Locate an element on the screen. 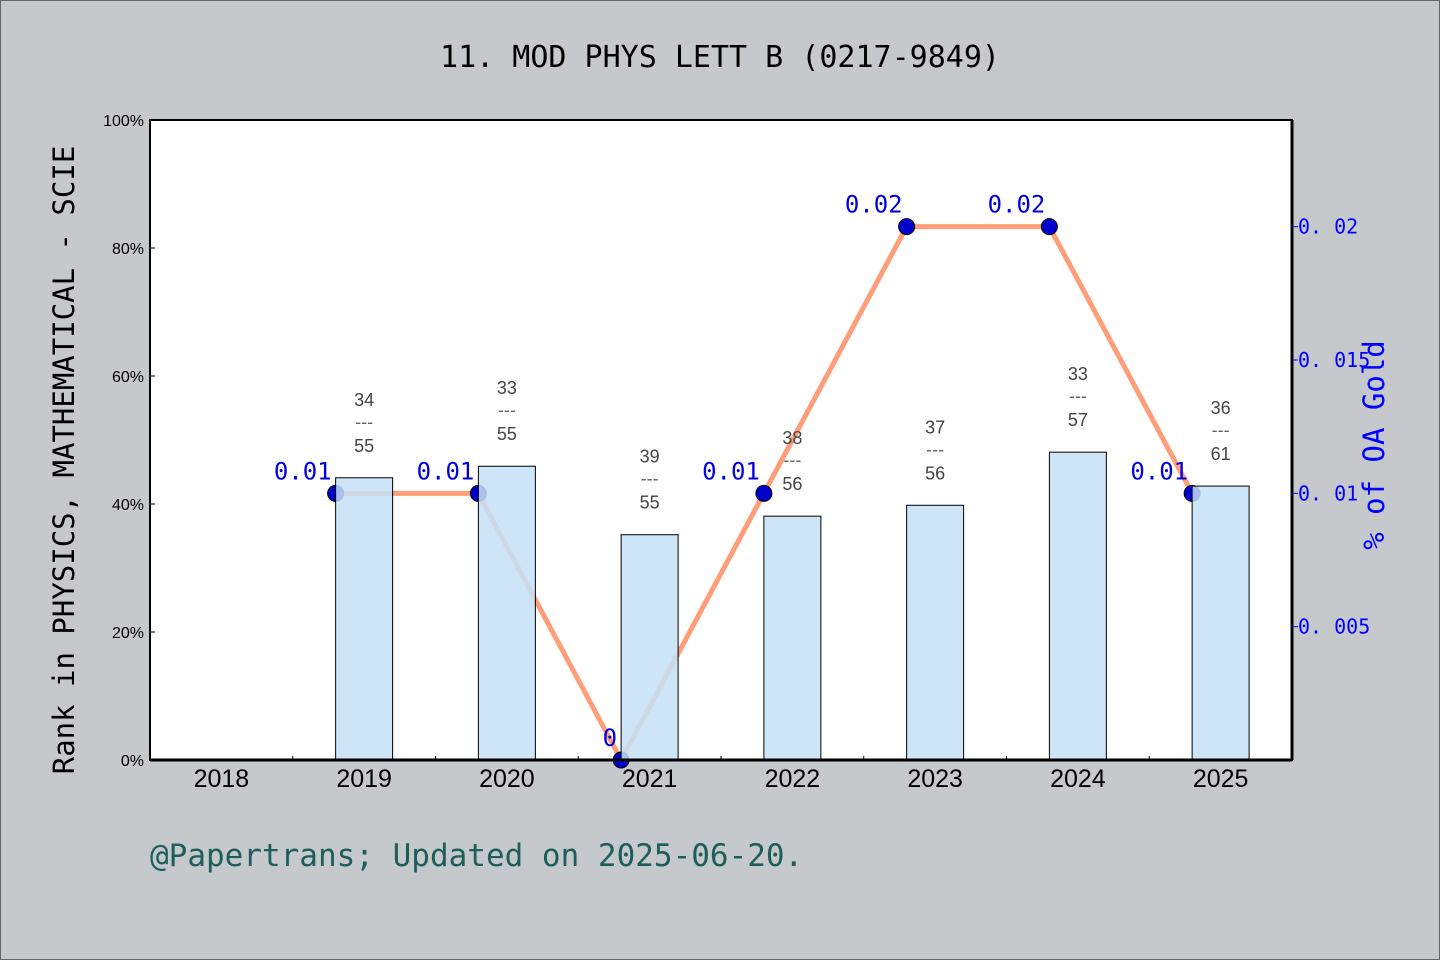  y-axis-label: Rank in PHYSICS, MATHEMATICAL - SCIE is located at coordinates (64, 460).